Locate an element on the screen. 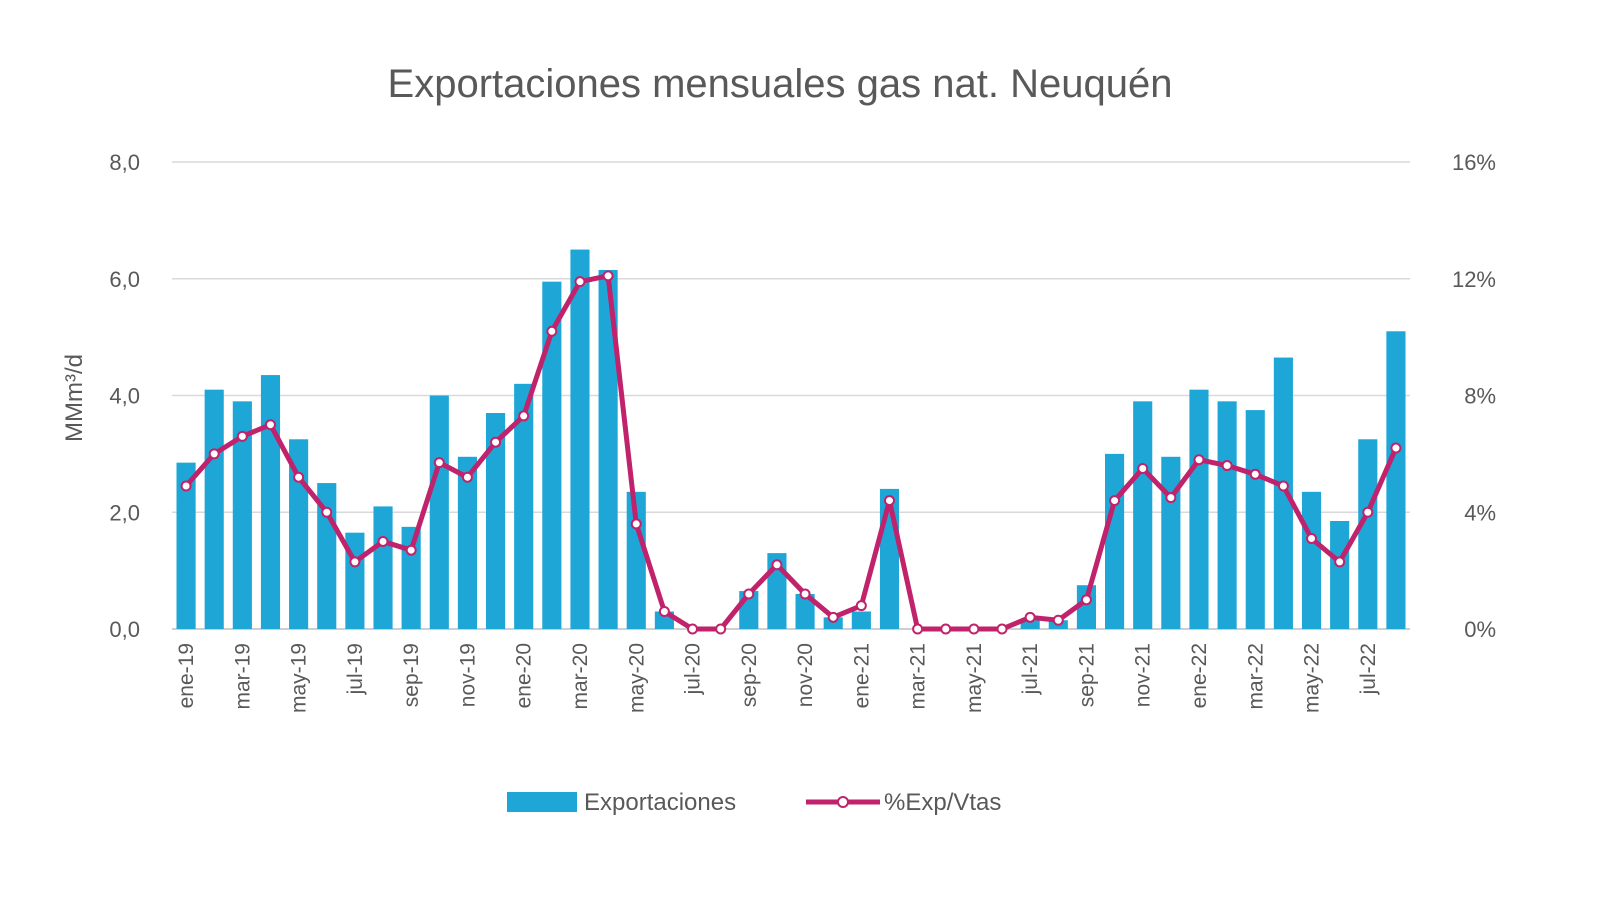  x-tick-label: jul-21 is located at coordinates (1030, 669).